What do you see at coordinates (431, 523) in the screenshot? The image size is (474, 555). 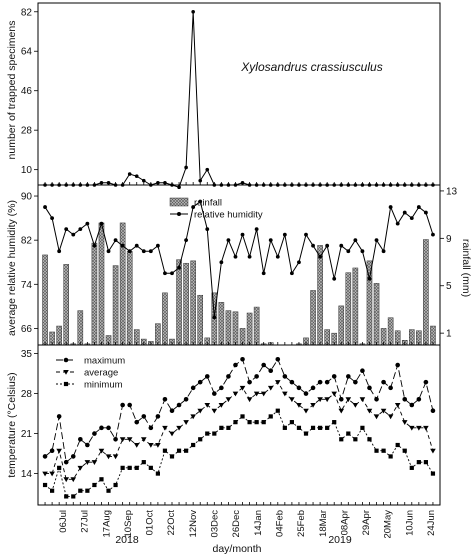 I see `x-tick-label: 24Jun` at bounding box center [431, 523].